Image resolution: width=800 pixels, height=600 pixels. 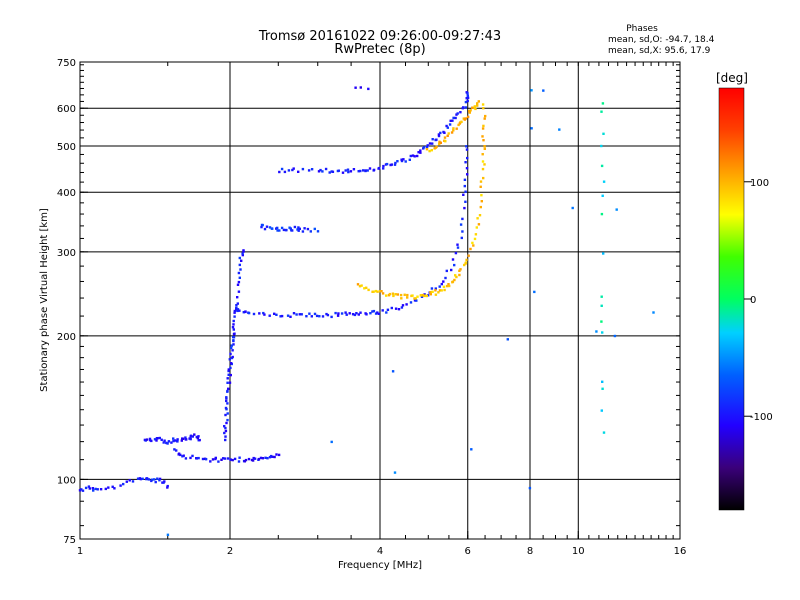 What do you see at coordinates (44, 300) in the screenshot?
I see `y-axis-label: Stationary phase Virtual Height [km]` at bounding box center [44, 300].